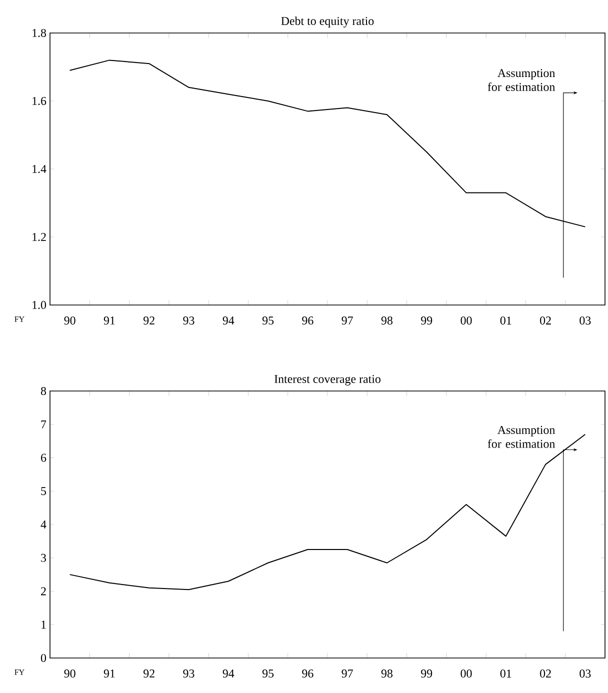 The image size is (608, 693). Describe the element at coordinates (39, 33) in the screenshot. I see `y-tick-label: 1.8` at that location.